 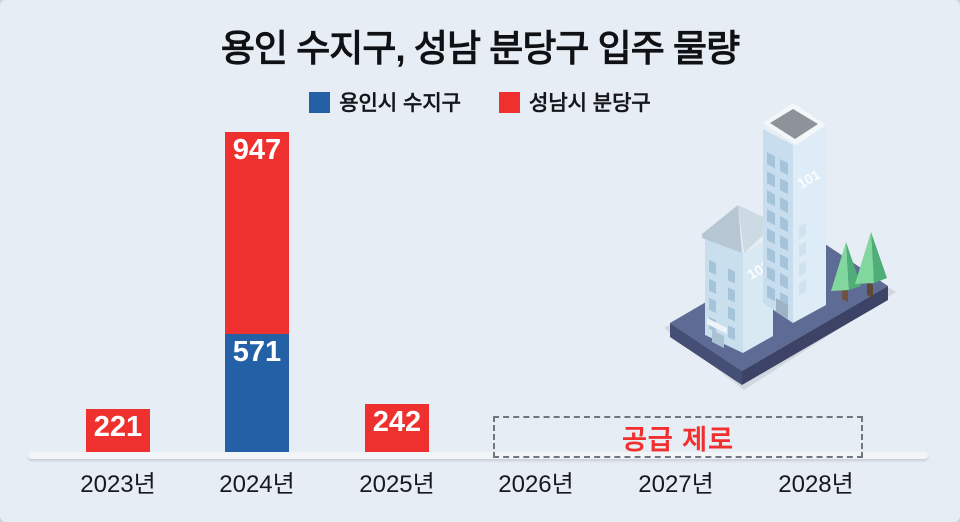 I want to click on x-axis-label: 2028년, so click(x=816, y=484).